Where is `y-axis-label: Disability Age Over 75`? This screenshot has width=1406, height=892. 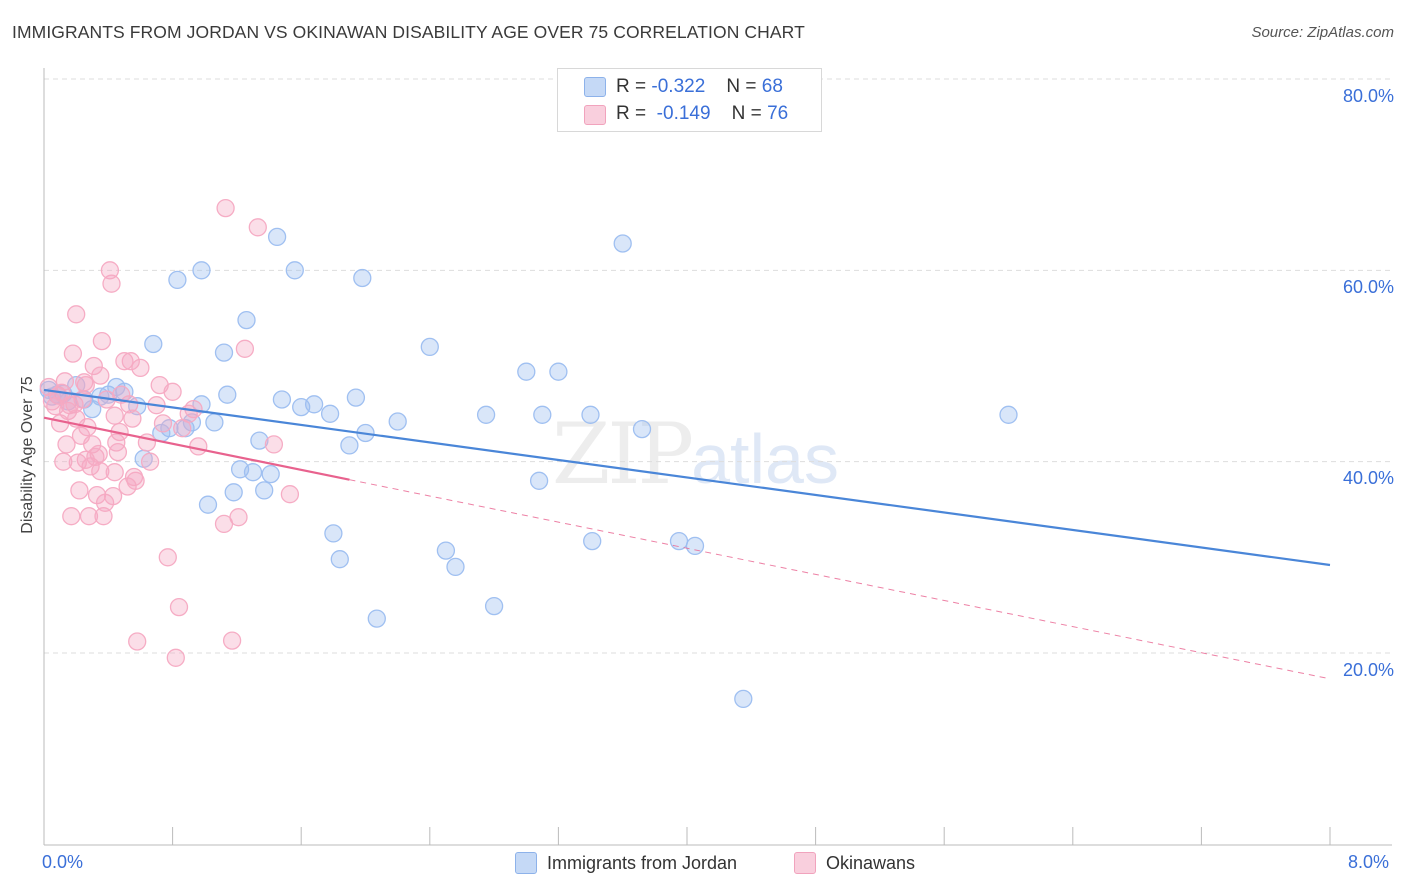 y-axis-label: Disability Age Over 75 is located at coordinates (27, 455).